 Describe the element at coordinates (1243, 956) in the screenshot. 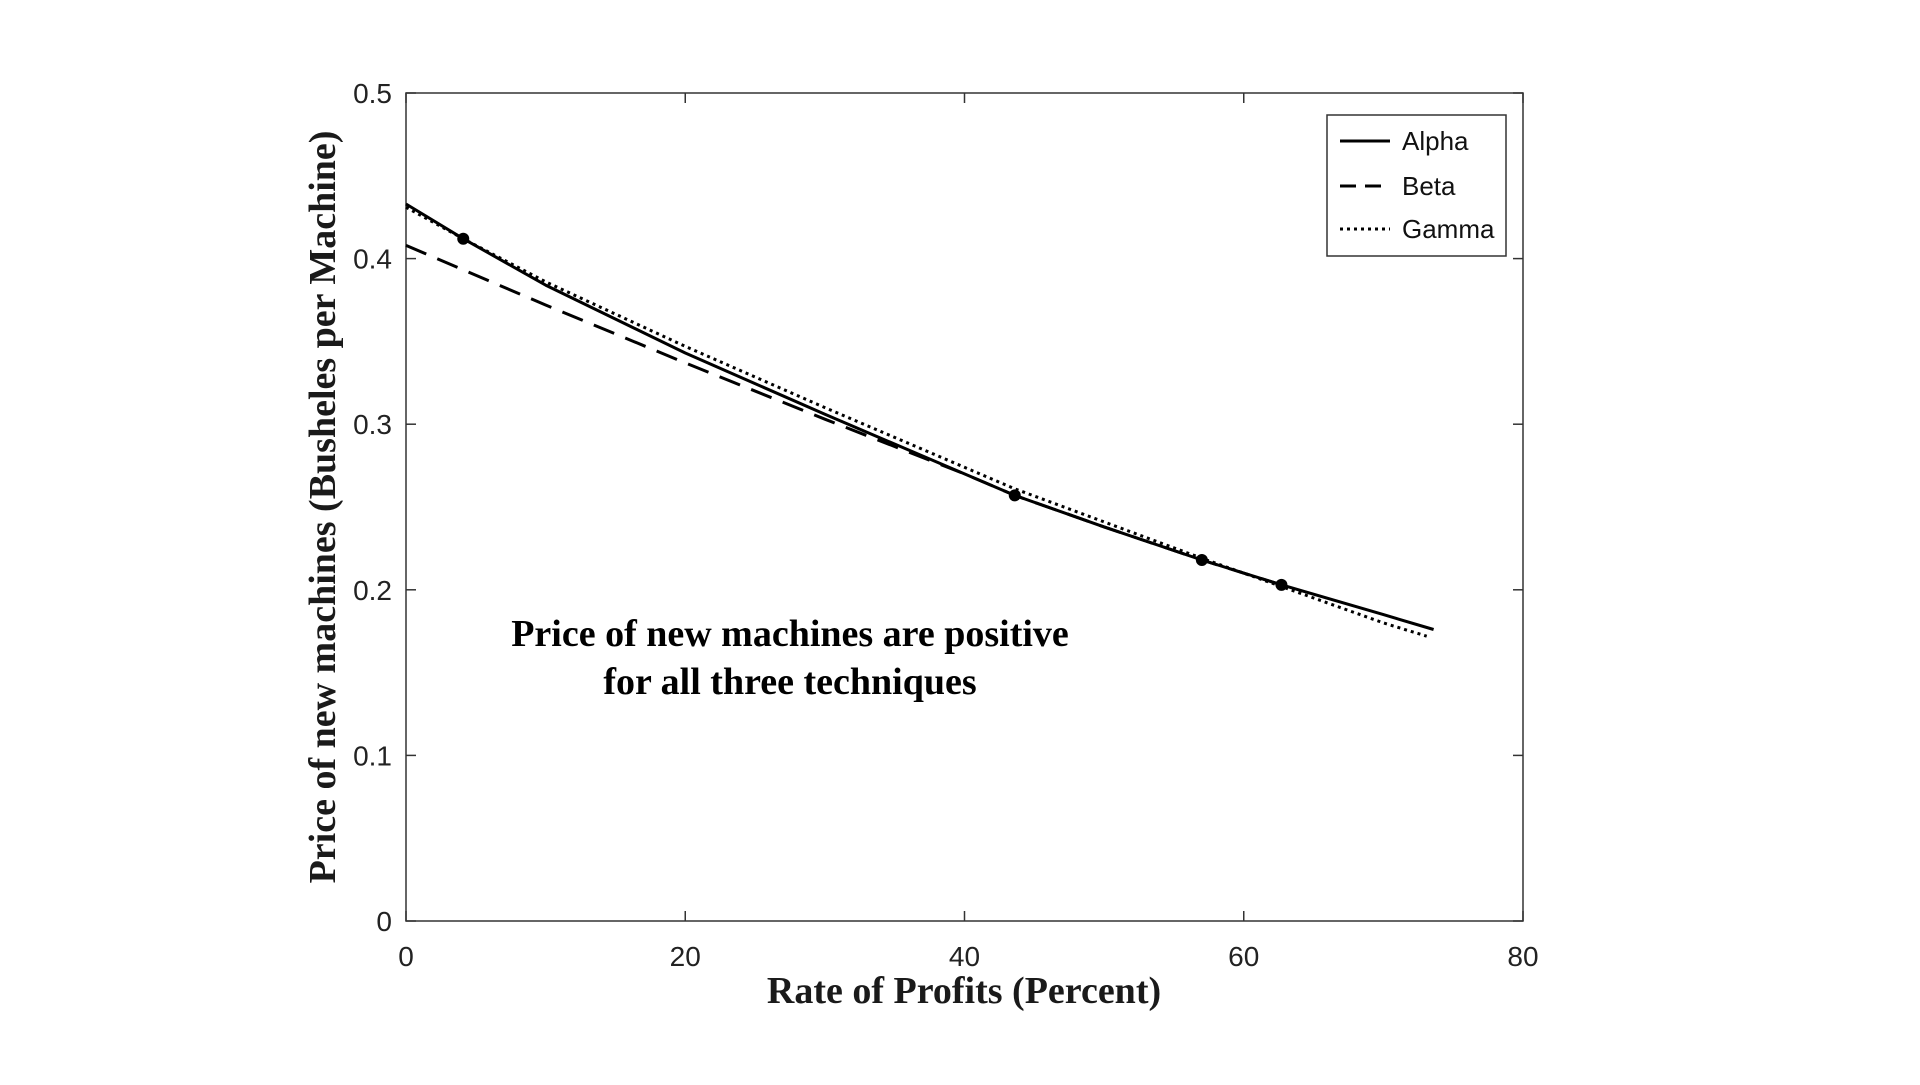

I see `x-tick-label: 60` at that location.